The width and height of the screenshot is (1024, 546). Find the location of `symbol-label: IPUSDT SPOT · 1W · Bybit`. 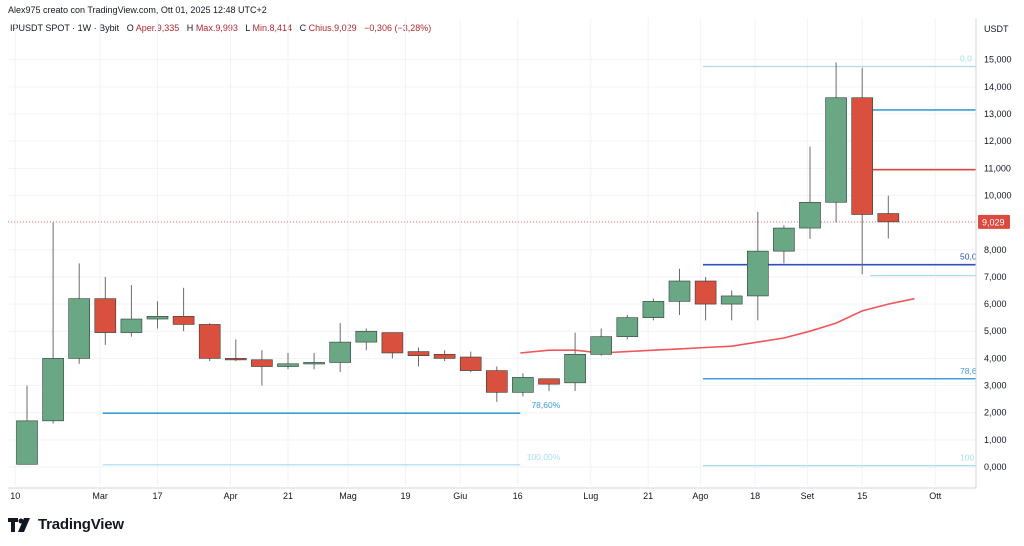

symbol-label: IPUSDT SPOT · 1W · Bybit is located at coordinates (65, 28).